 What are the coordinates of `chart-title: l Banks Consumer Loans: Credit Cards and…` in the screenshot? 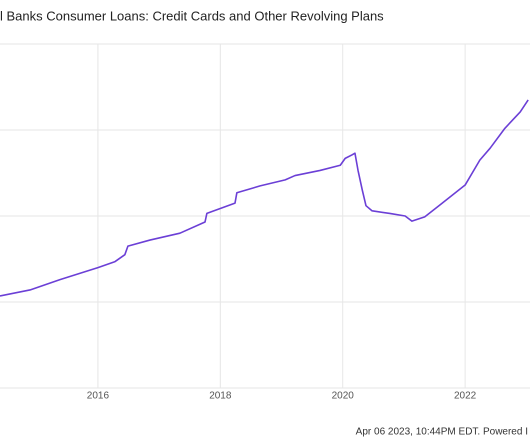 It's located at (192, 15).